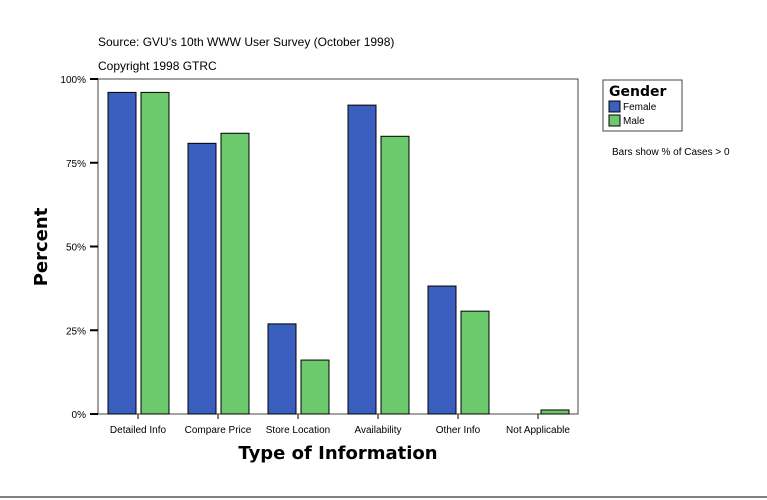 The height and width of the screenshot is (500, 767). Describe the element at coordinates (76, 331) in the screenshot. I see `y-tick-label: 25%` at that location.